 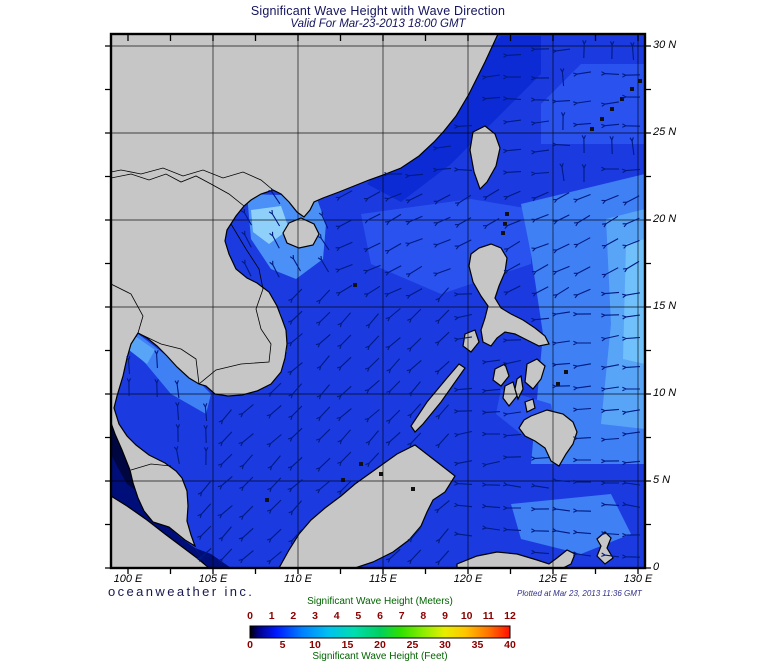 What do you see at coordinates (665, 306) in the screenshot?
I see `lat-tick-label: 15 N` at bounding box center [665, 306].